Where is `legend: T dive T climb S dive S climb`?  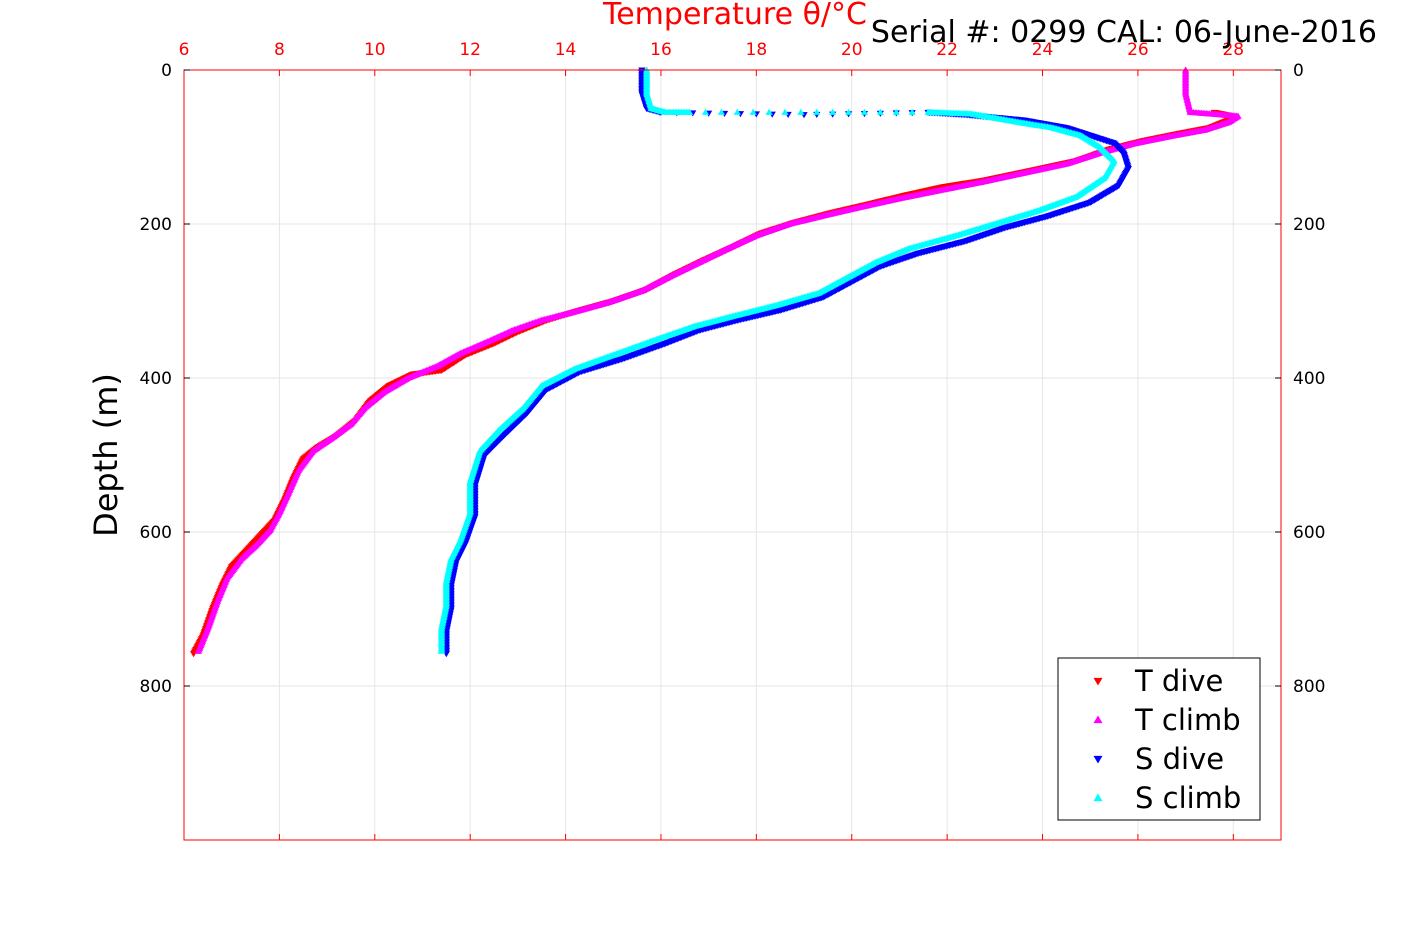
legend: T dive T climb S dive S climb is located at coordinates (1159, 739).